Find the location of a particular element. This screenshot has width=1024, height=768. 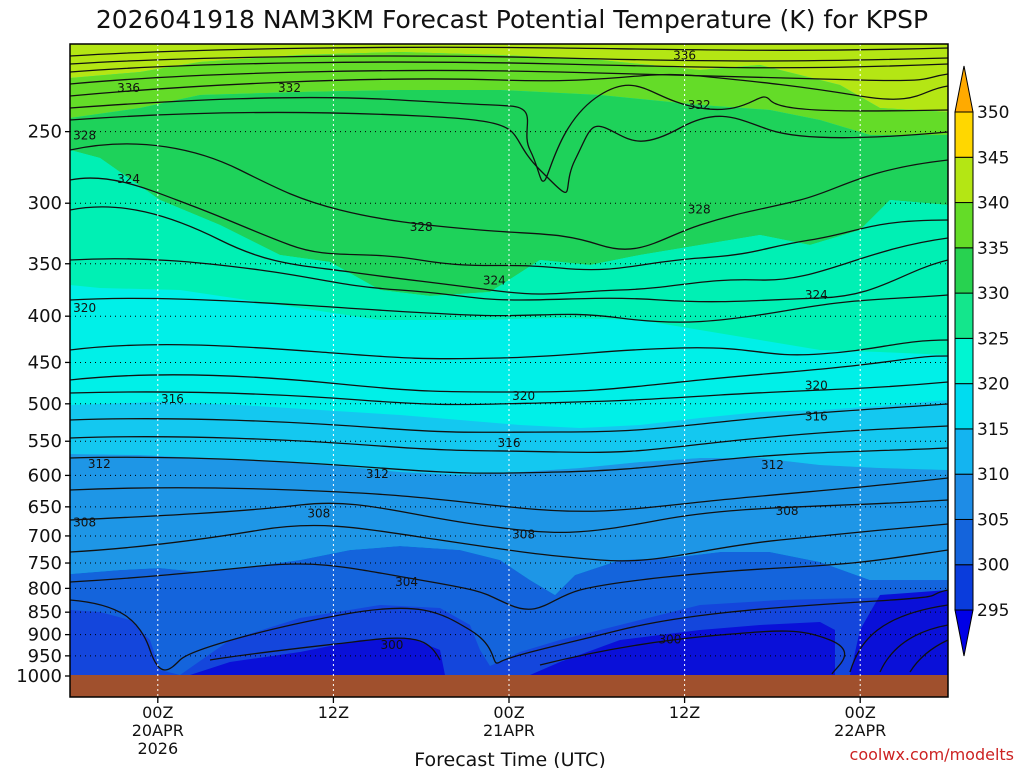

y-tick-label: 600 is located at coordinates (45, 475).